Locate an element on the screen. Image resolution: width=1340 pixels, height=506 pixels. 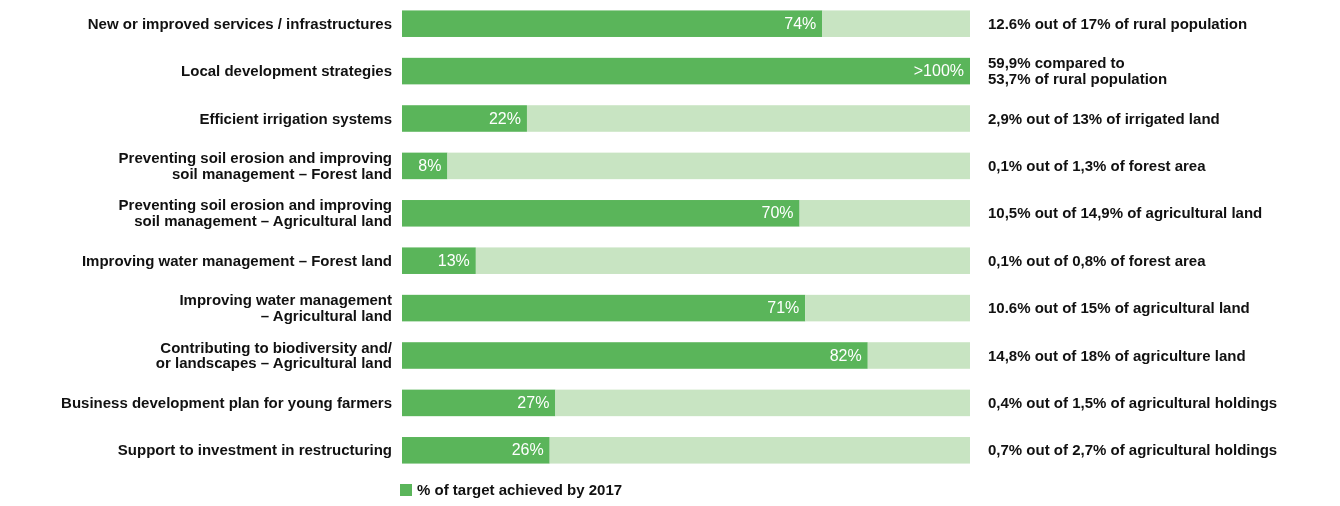
y-tick-label: New or improved services / infrastructures is located at coordinates (239, 23).